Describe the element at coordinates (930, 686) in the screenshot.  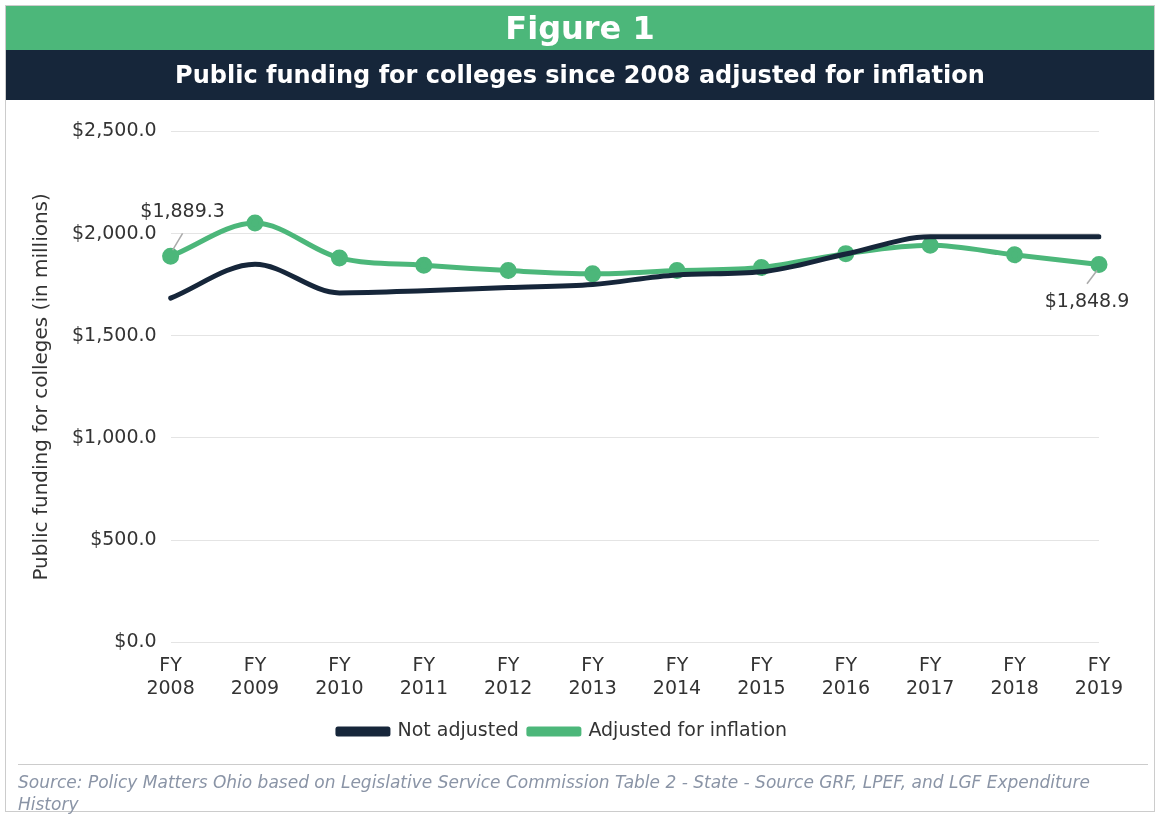
I see `category-label: 2017` at that location.